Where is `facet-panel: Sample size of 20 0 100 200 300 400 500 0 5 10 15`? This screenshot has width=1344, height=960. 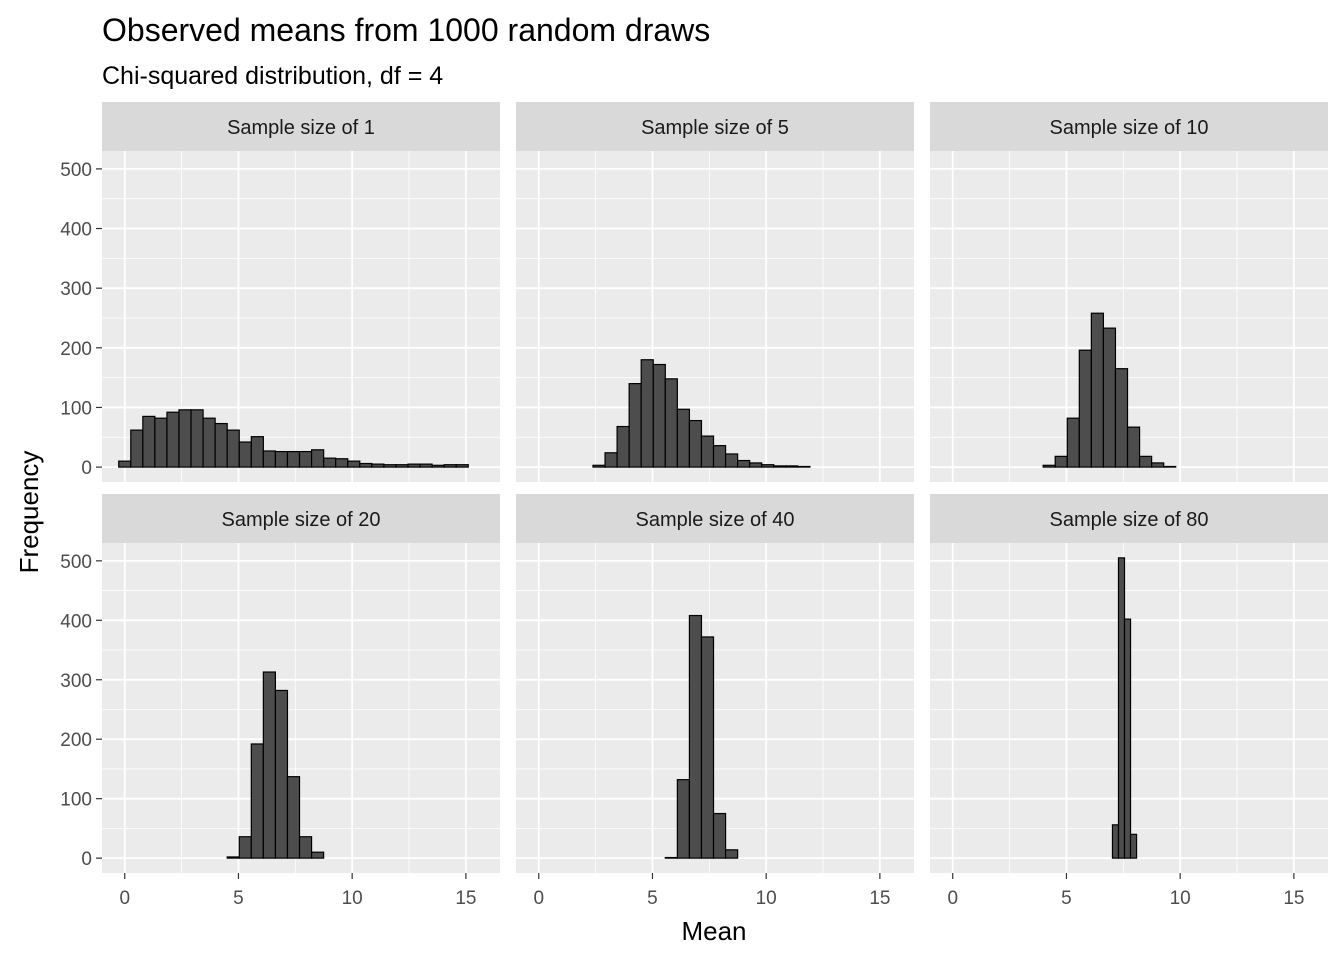
facet-panel: Sample size of 20 0 100 200 300 400 500 0 5 10 15 is located at coordinates (280, 701).